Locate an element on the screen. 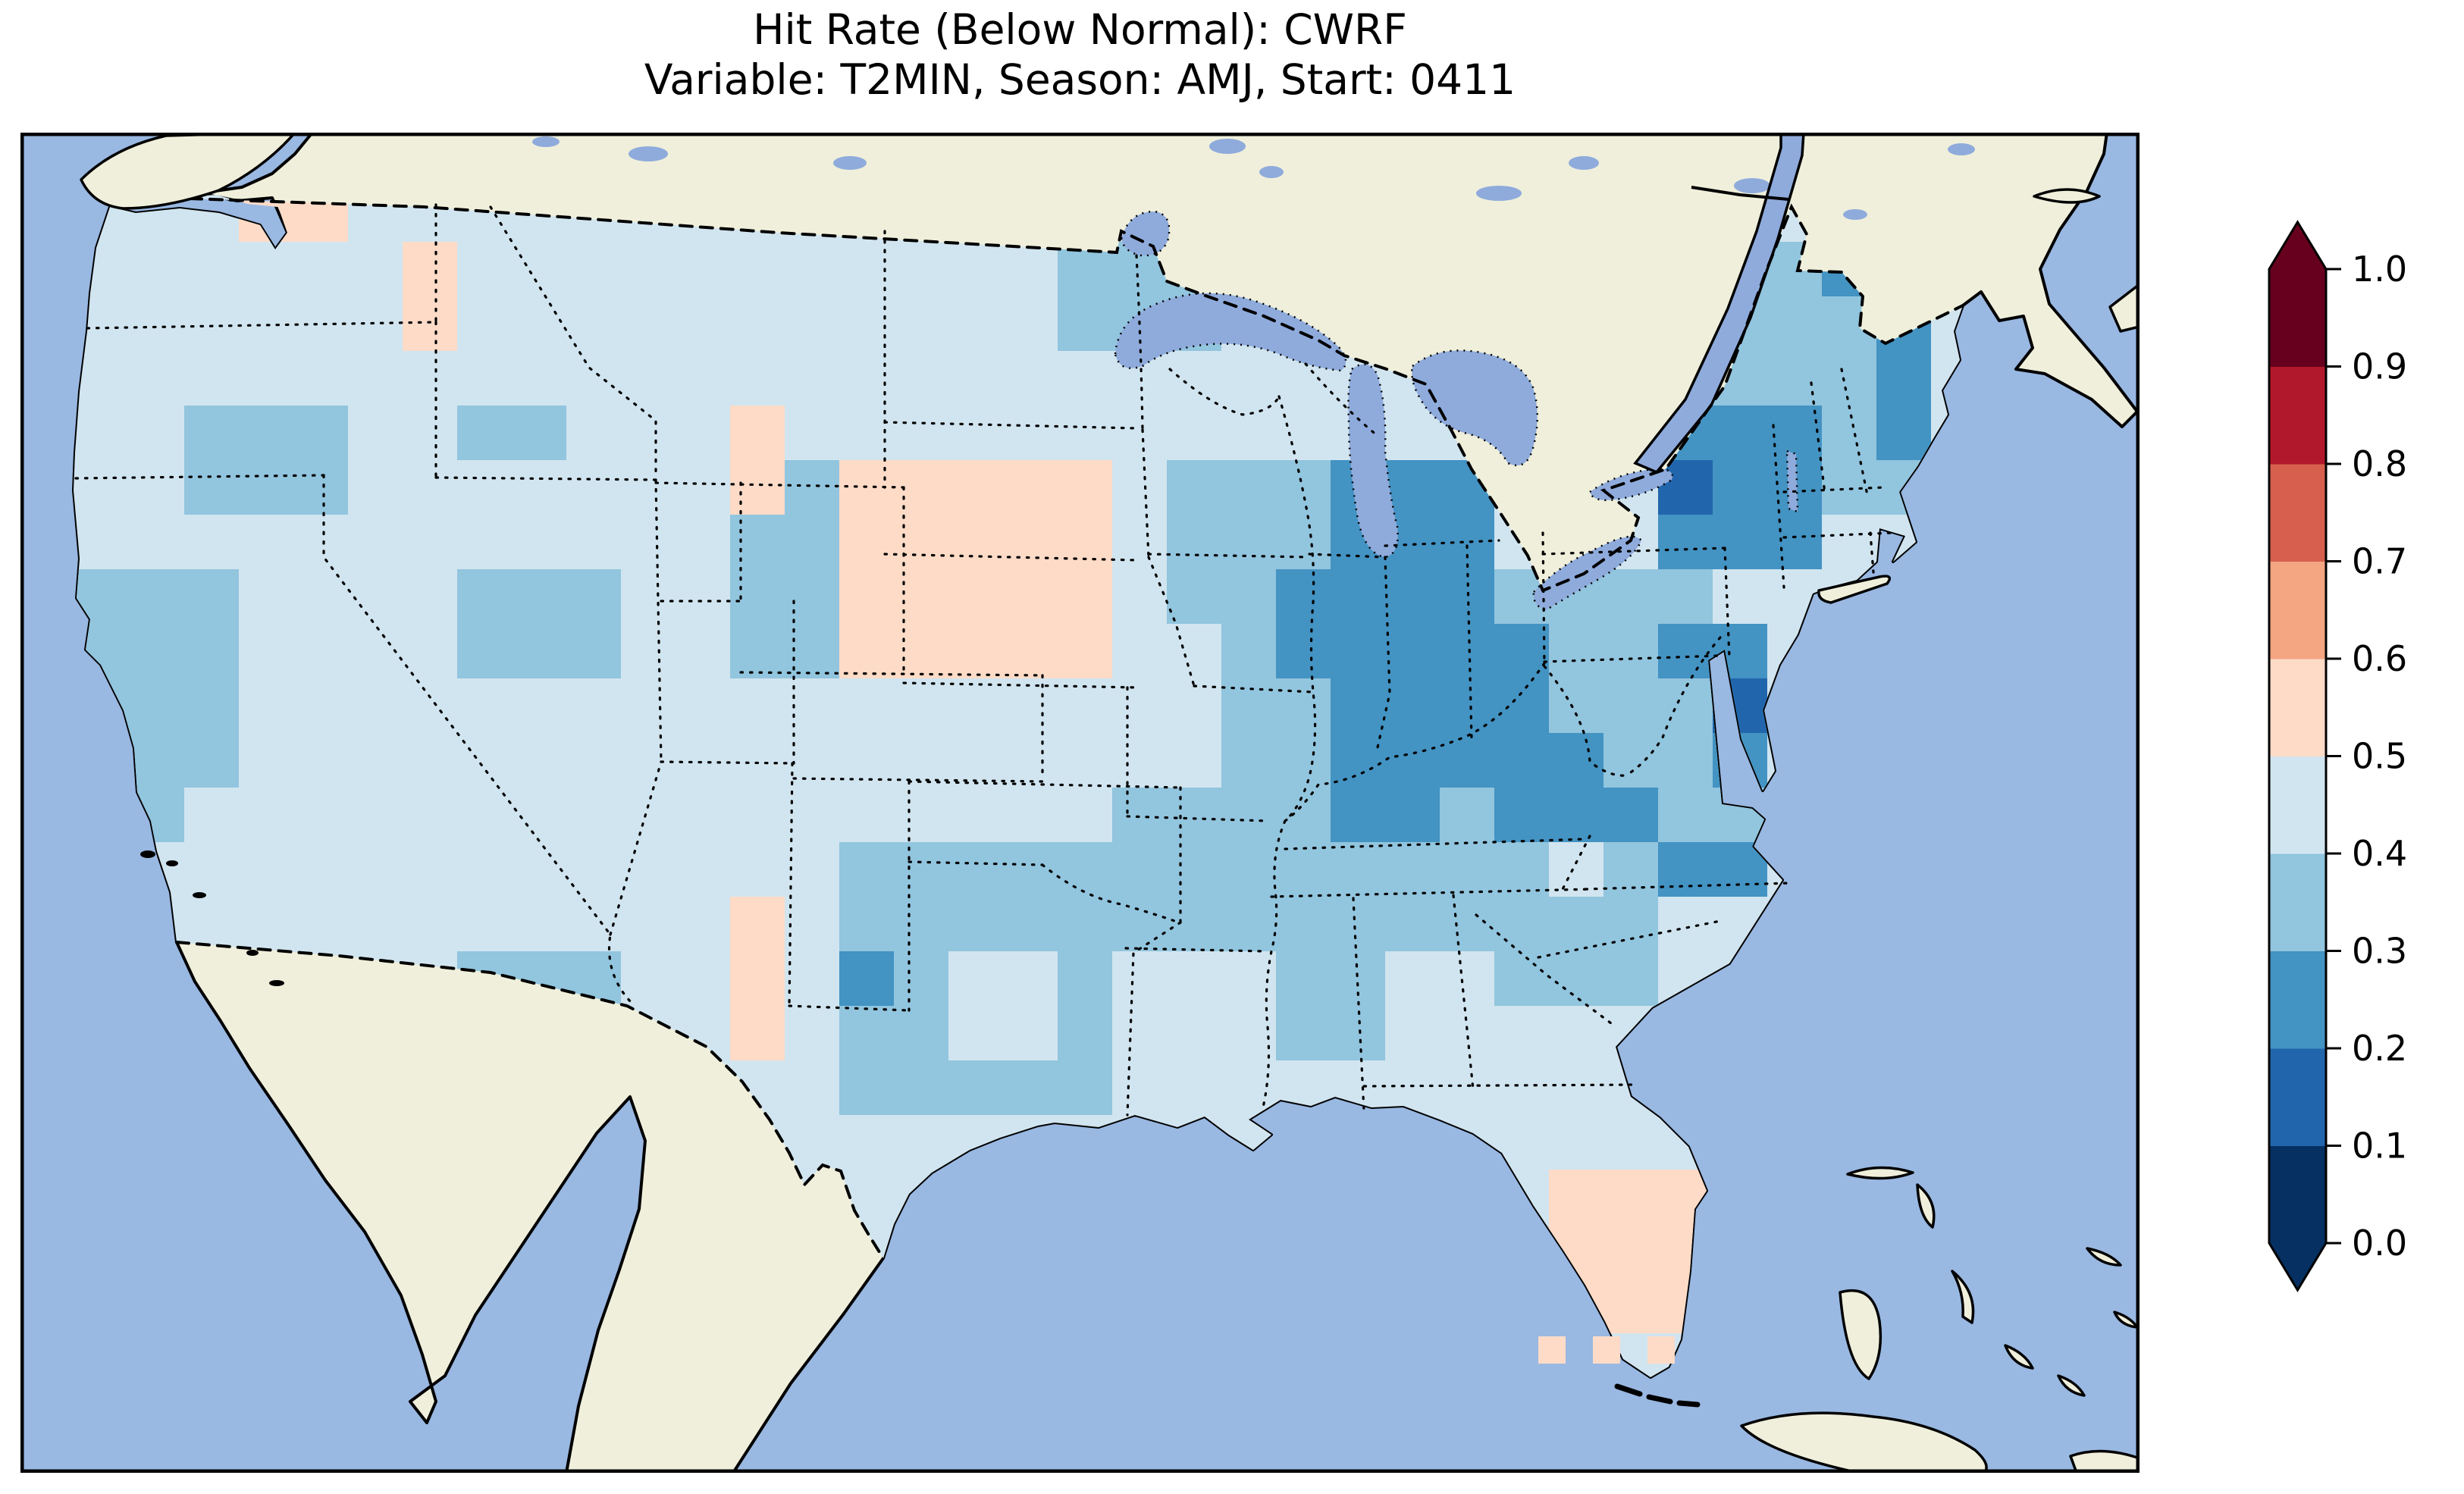  colorbar-tick-label: 1.0 is located at coordinates (2380, 269).